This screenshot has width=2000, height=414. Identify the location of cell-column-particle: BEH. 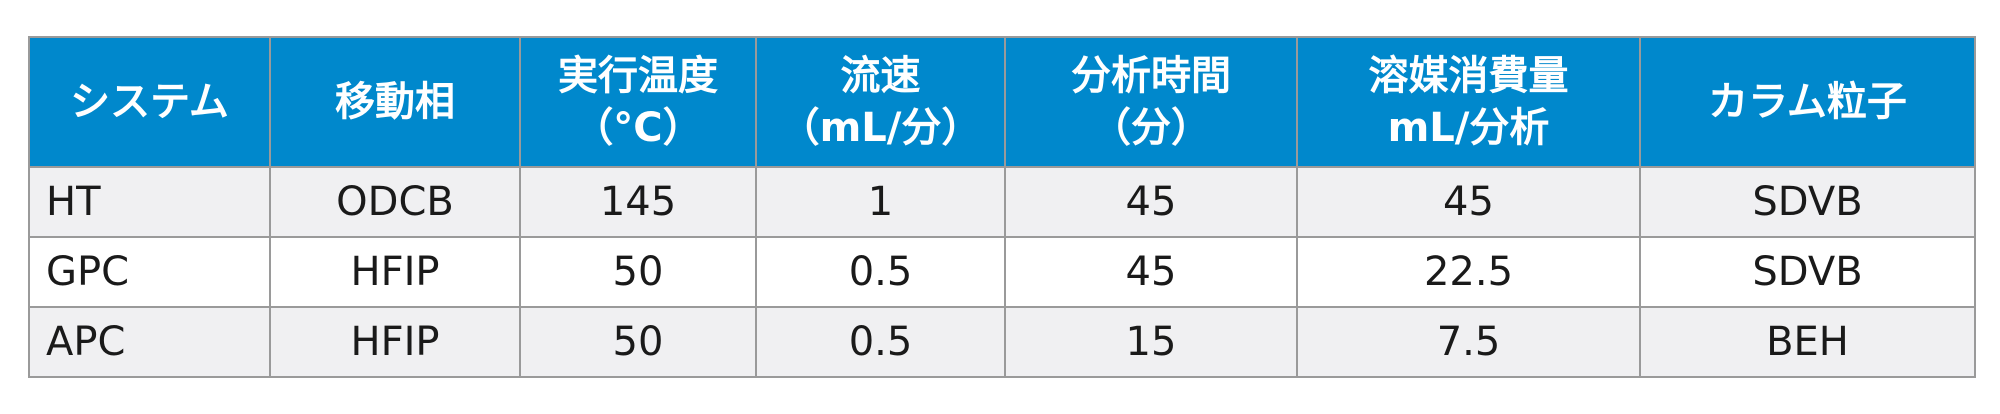
(1807, 342).